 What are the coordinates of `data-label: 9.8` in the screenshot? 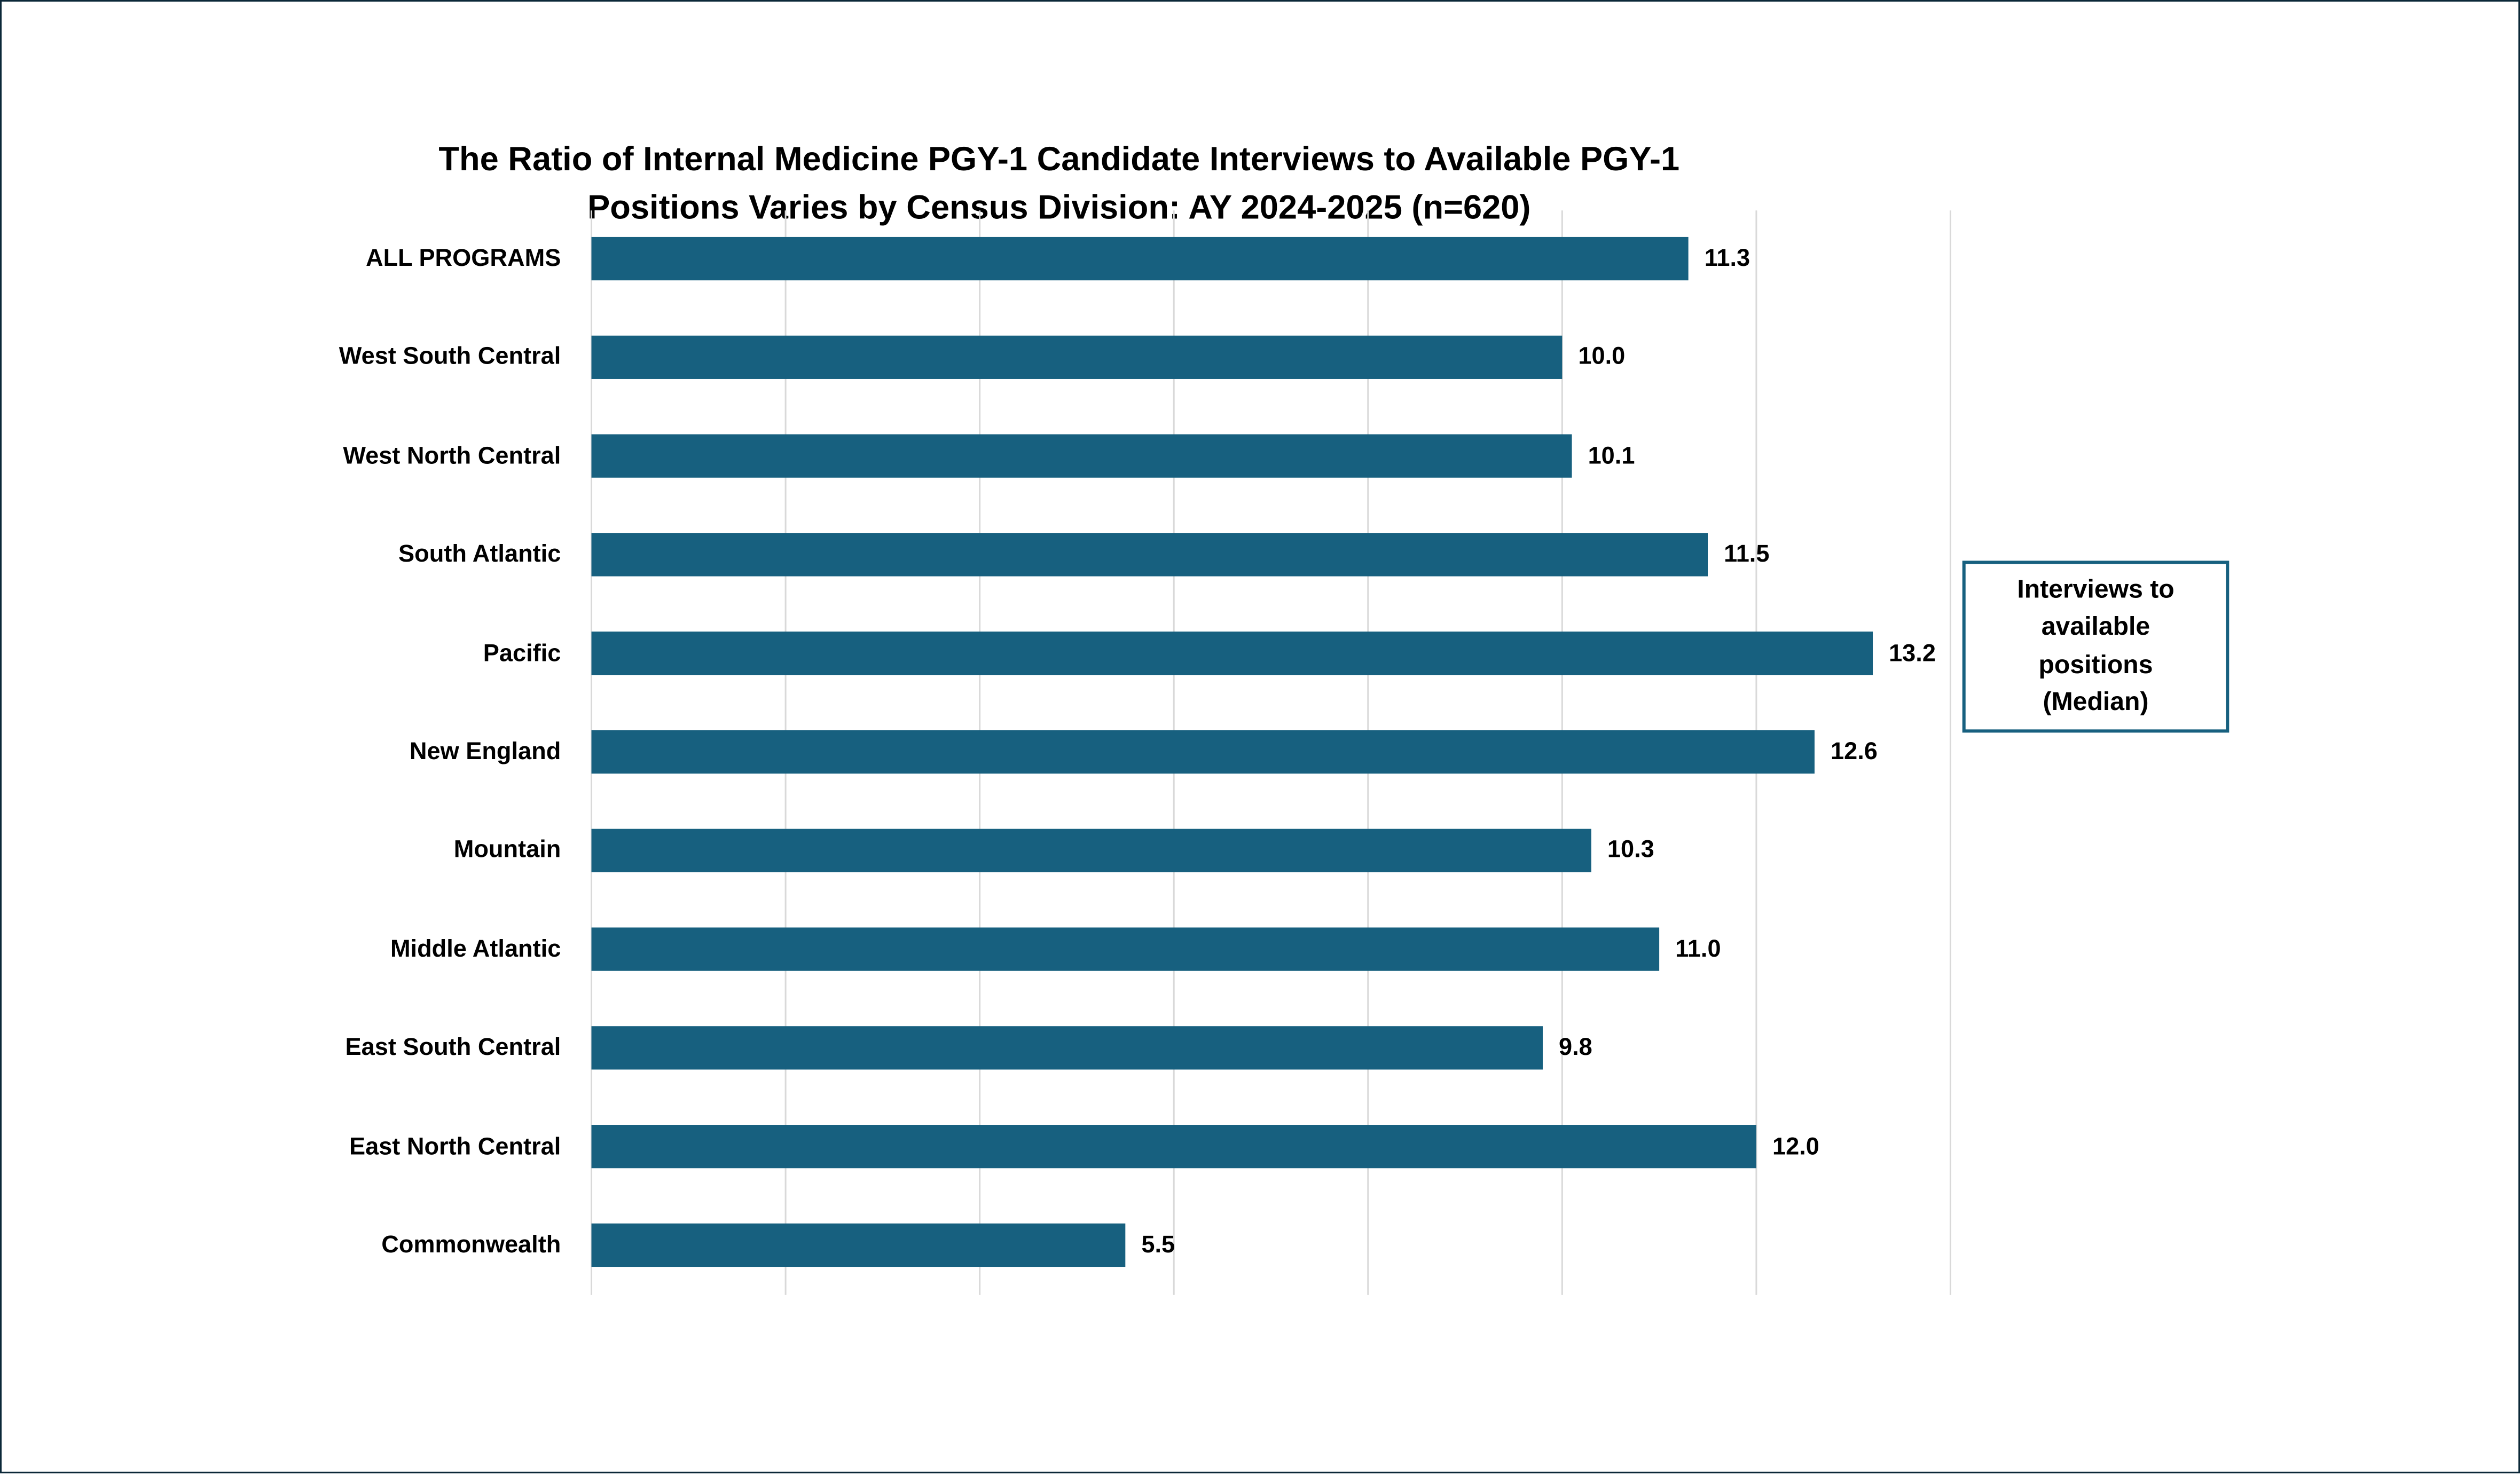 It's located at (1575, 1048).